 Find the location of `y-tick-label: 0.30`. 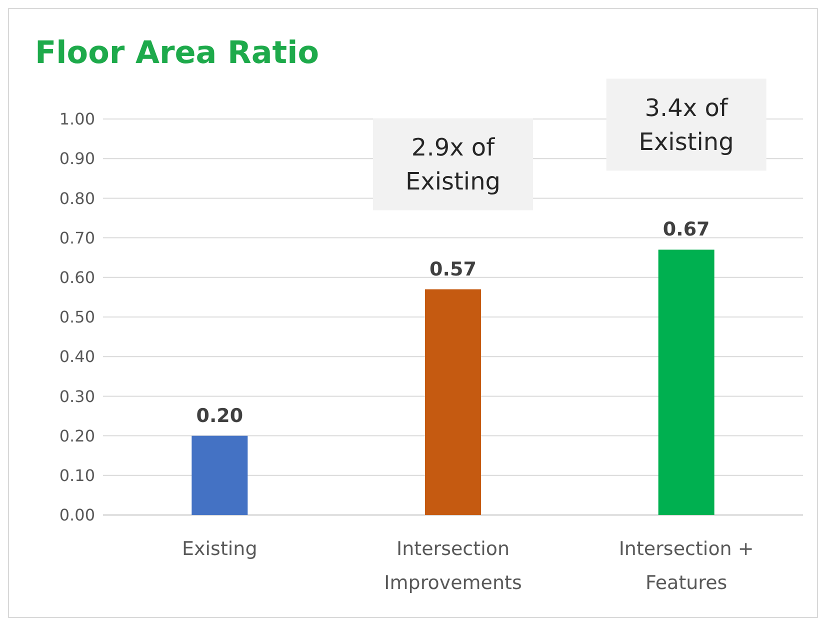

y-tick-label: 0.30 is located at coordinates (77, 396).